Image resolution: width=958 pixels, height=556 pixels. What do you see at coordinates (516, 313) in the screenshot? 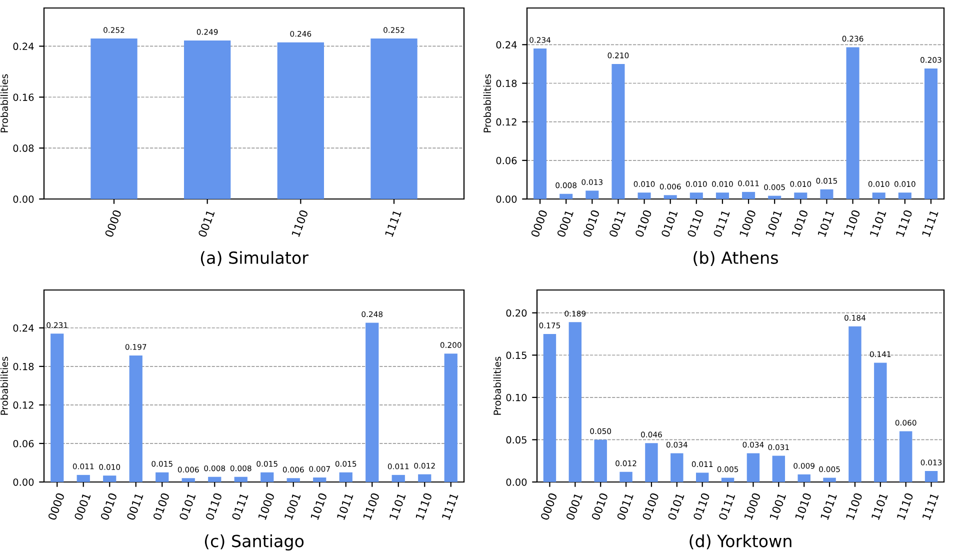
I see `y-tick-label: 0.20` at bounding box center [516, 313].